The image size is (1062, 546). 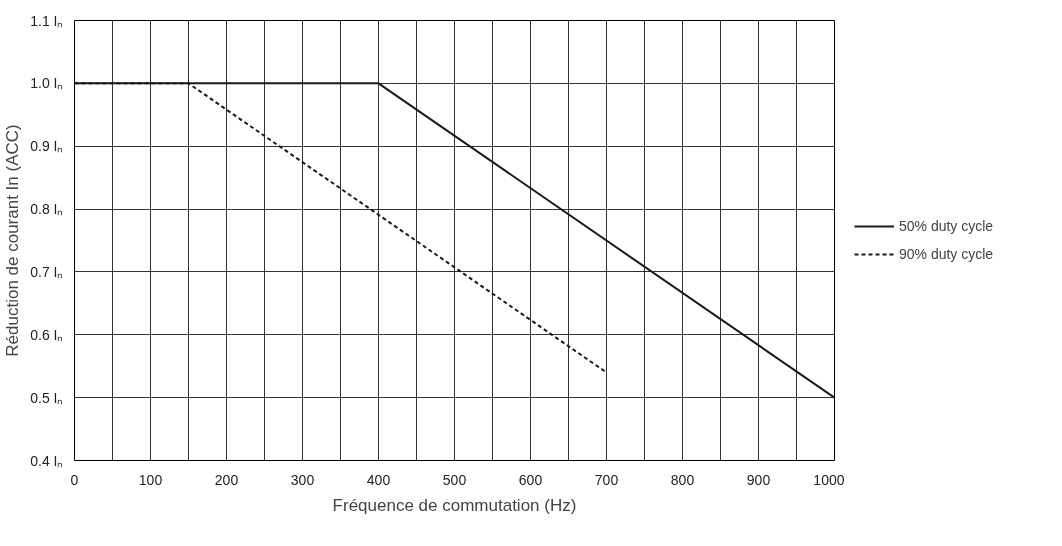 I want to click on x-axis-title: Fréquence de commutation (Hz), so click(x=454, y=505).